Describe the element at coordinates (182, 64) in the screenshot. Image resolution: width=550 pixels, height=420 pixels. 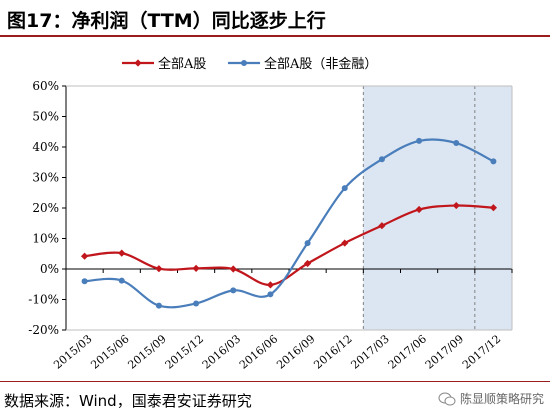
I see `legend-label-1: 全部A股` at that location.